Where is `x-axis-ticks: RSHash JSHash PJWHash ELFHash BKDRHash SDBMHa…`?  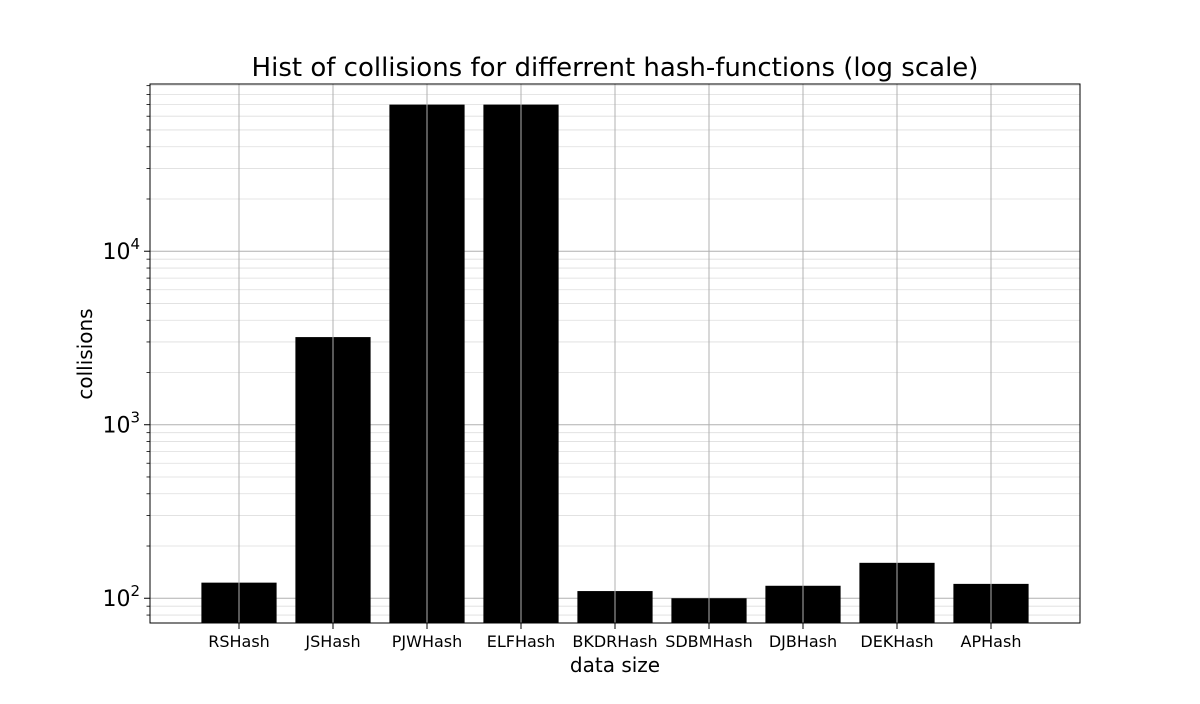
x-axis-ticks: RSHash JSHash PJWHash ELFHash BKDRHash SDBMHa… is located at coordinates (614, 637).